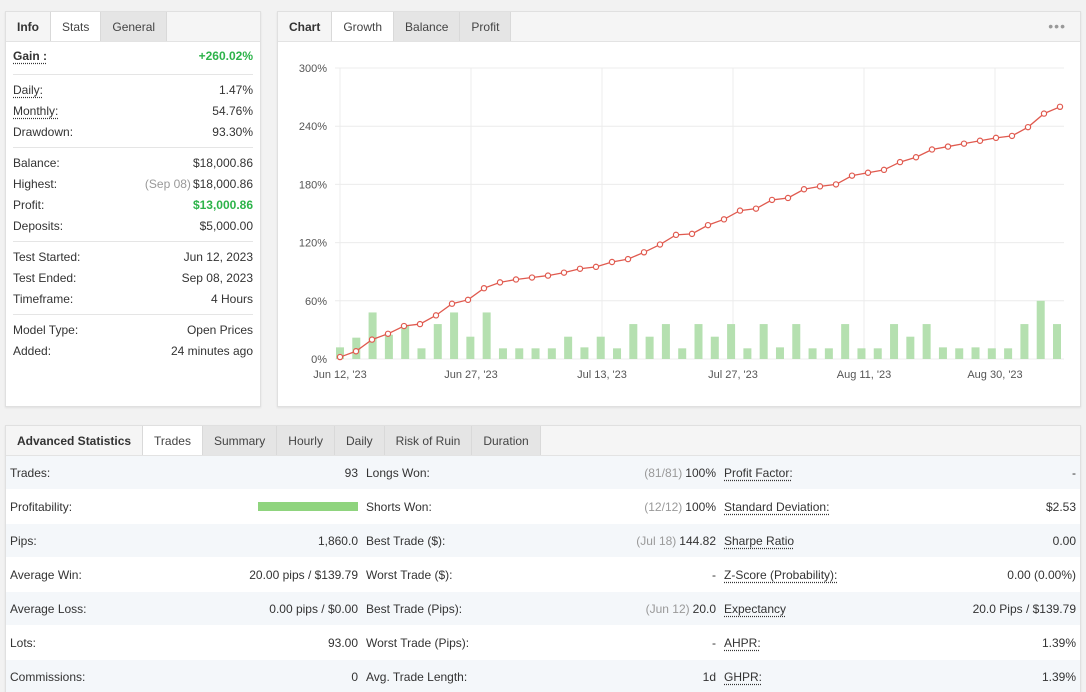 The height and width of the screenshot is (692, 1086). What do you see at coordinates (235, 89) in the screenshot?
I see `daily-value: 1.47%` at bounding box center [235, 89].